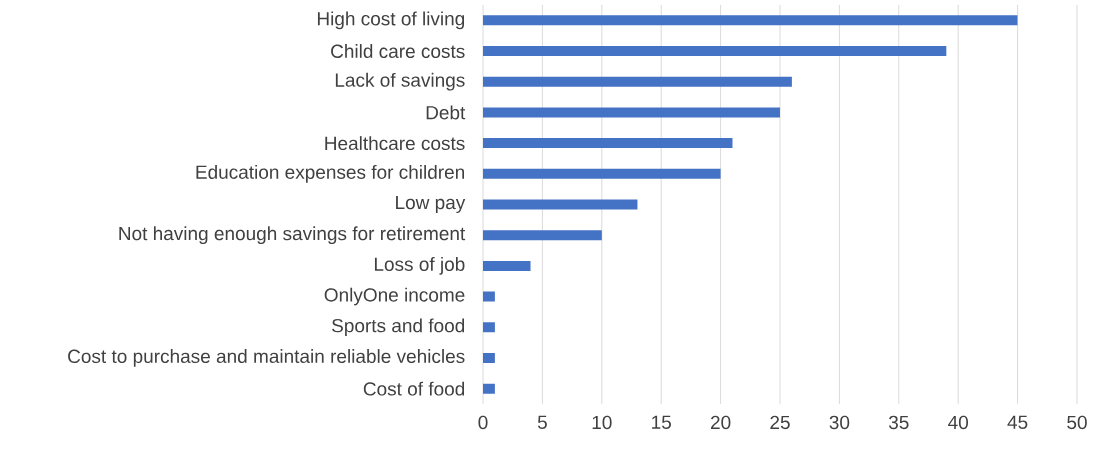 The width and height of the screenshot is (1099, 449). I want to click on y-tick-label: Education expenses for children, so click(330, 173).